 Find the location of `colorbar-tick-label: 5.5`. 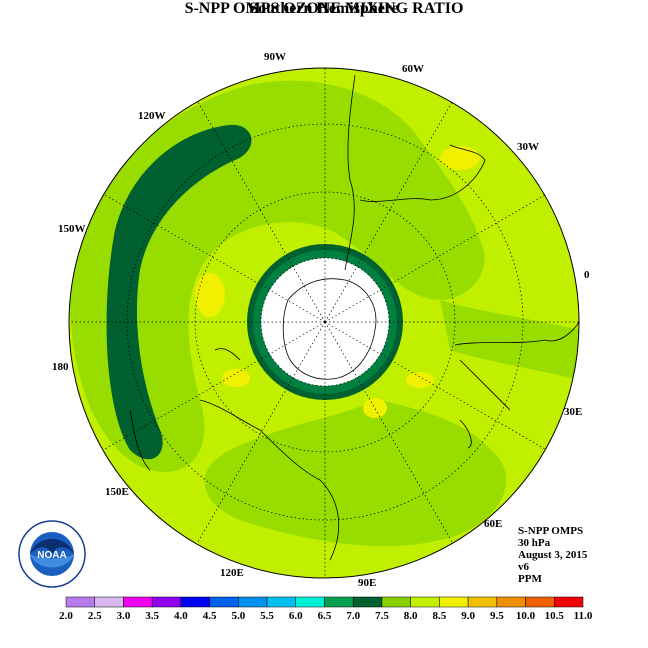

colorbar-tick-label: 5.5 is located at coordinates (267, 616).